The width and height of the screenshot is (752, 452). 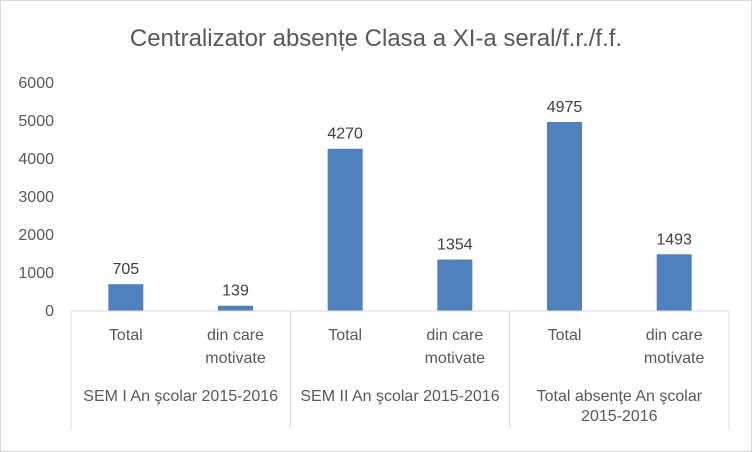 I want to click on y-tick-label: 3000, so click(x=36, y=197).